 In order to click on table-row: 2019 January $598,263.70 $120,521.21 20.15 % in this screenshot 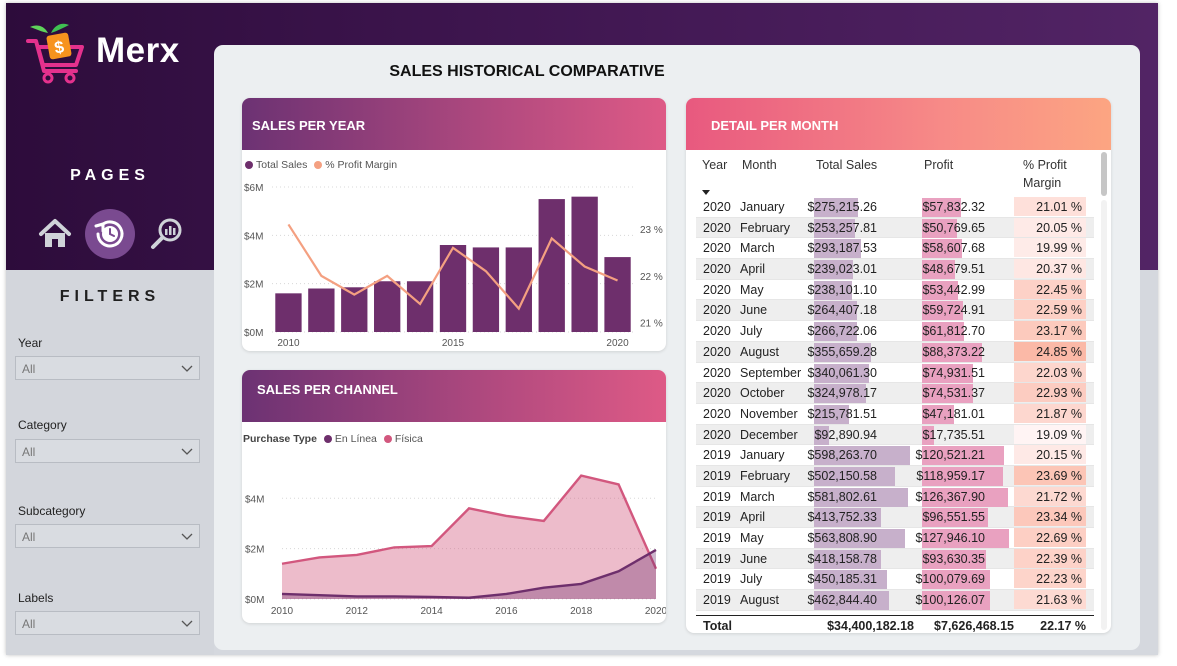, I will do `click(895, 455)`.